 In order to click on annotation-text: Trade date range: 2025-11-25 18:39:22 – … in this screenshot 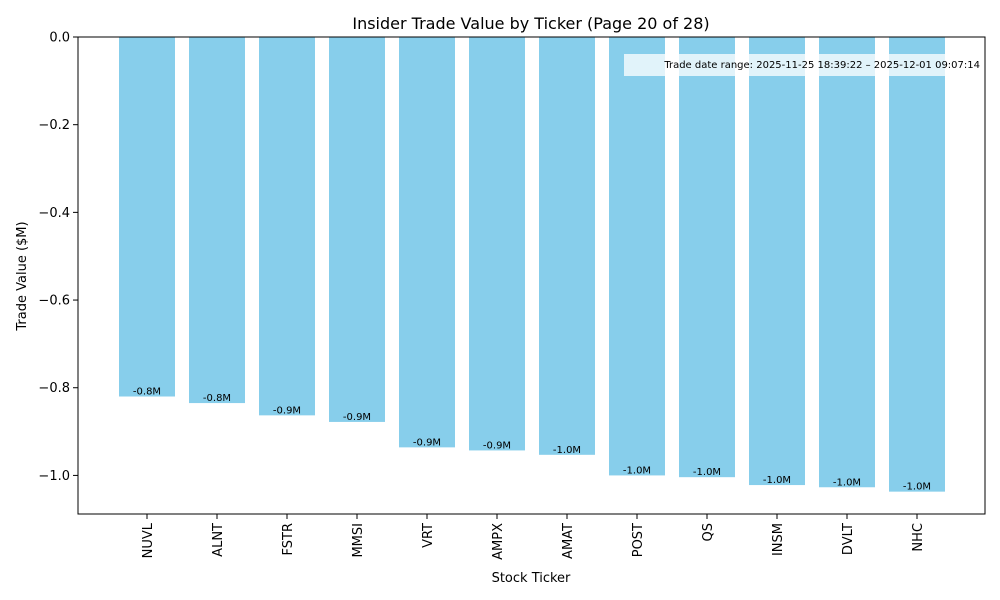, I will do `click(821, 65)`.